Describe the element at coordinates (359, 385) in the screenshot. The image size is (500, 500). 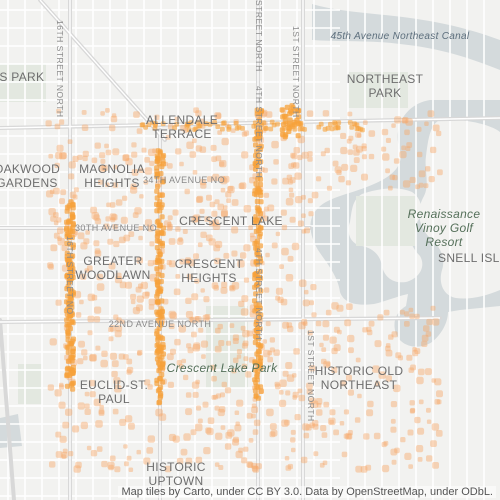
I see `label-historic-old-ne-line2: NORTHEAST` at that location.